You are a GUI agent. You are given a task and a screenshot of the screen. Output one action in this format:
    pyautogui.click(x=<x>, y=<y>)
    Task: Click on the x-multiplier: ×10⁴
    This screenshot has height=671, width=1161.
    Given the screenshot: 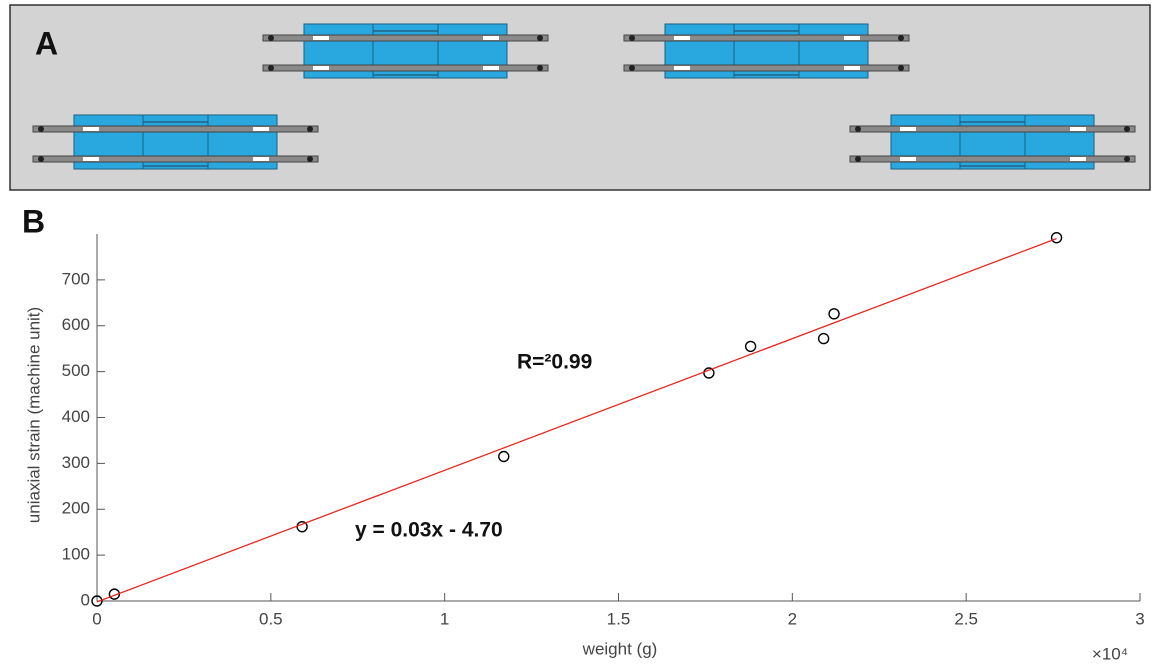 What is the action you would take?
    pyautogui.click(x=1110, y=653)
    